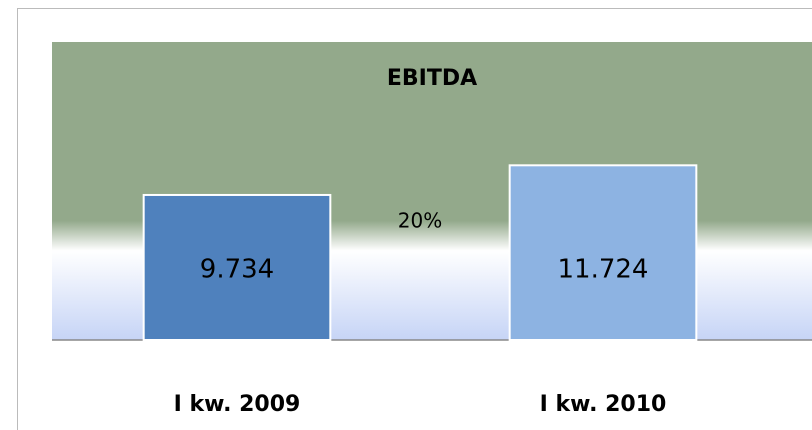  What do you see at coordinates (237, 270) in the screenshot?
I see `value-label: 9.734` at bounding box center [237, 270].